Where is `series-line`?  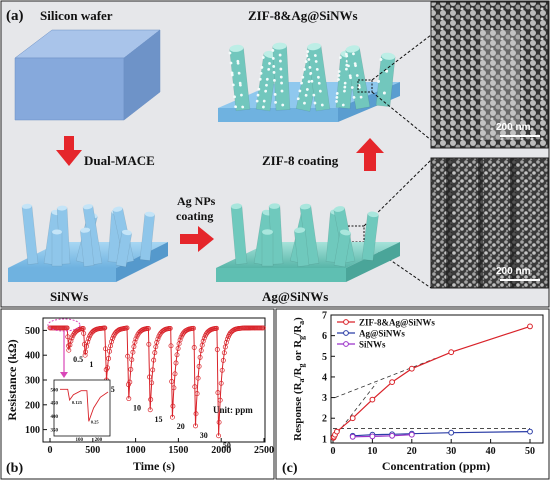 series-line is located at coordinates (441, 434).